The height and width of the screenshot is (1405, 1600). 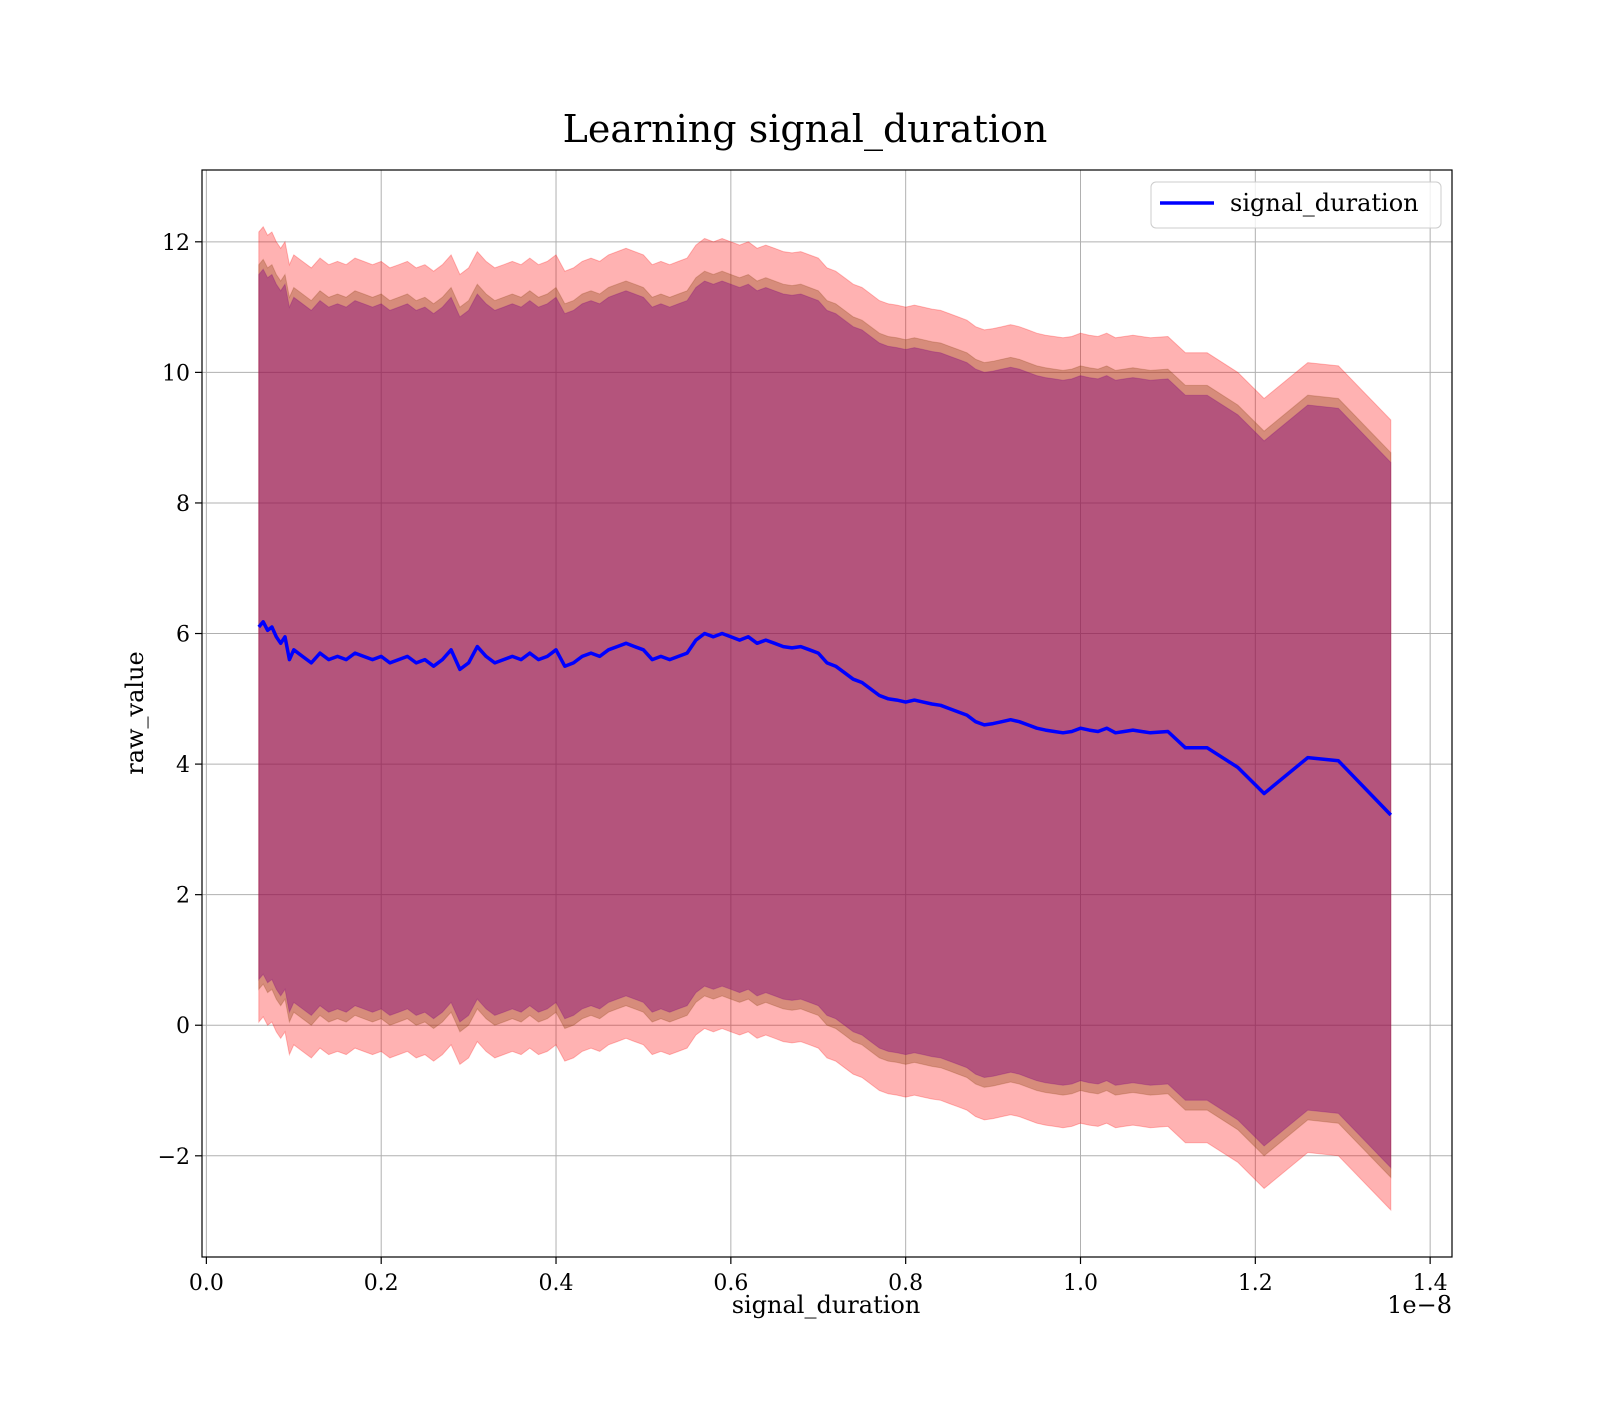 I want to click on y-tick-label: 0, so click(x=183, y=1026).